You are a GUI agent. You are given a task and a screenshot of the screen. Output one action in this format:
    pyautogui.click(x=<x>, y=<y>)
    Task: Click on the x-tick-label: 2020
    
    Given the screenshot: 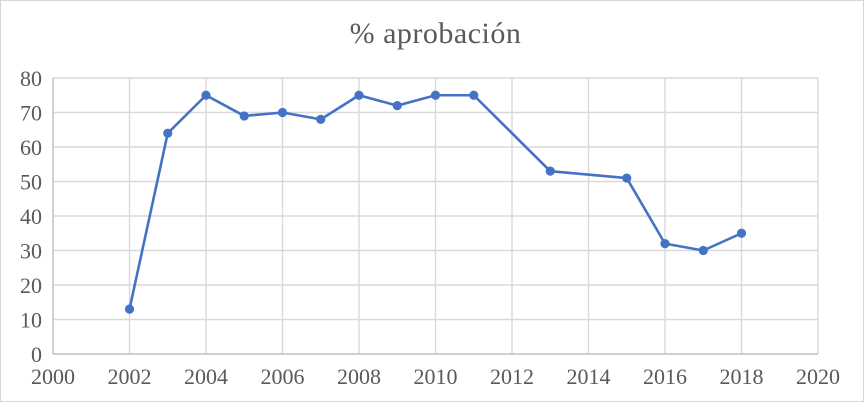 What is the action you would take?
    pyautogui.click(x=818, y=376)
    